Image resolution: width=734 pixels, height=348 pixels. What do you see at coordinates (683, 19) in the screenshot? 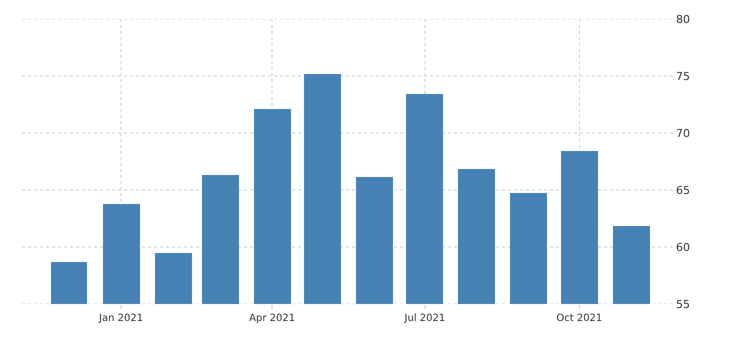
I see `y-tick-label: 80` at bounding box center [683, 19].